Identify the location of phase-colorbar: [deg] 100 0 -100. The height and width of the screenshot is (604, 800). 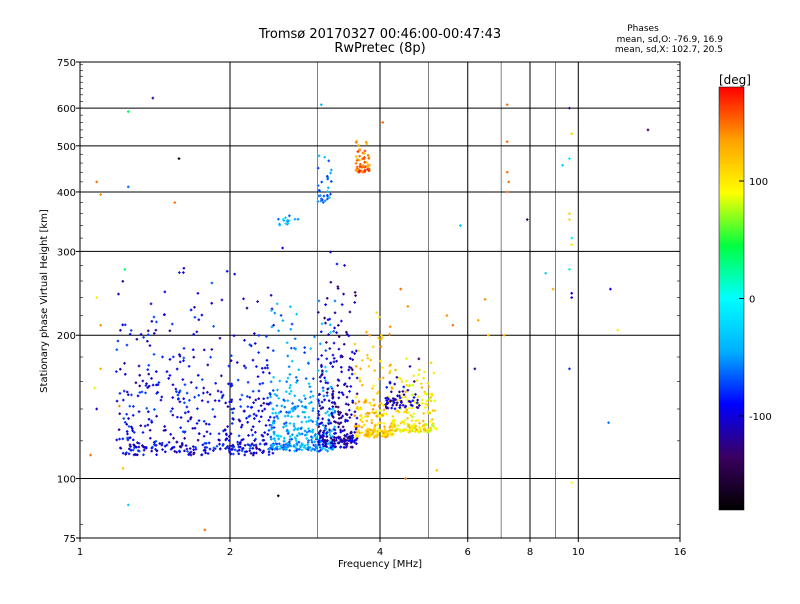
(745, 292).